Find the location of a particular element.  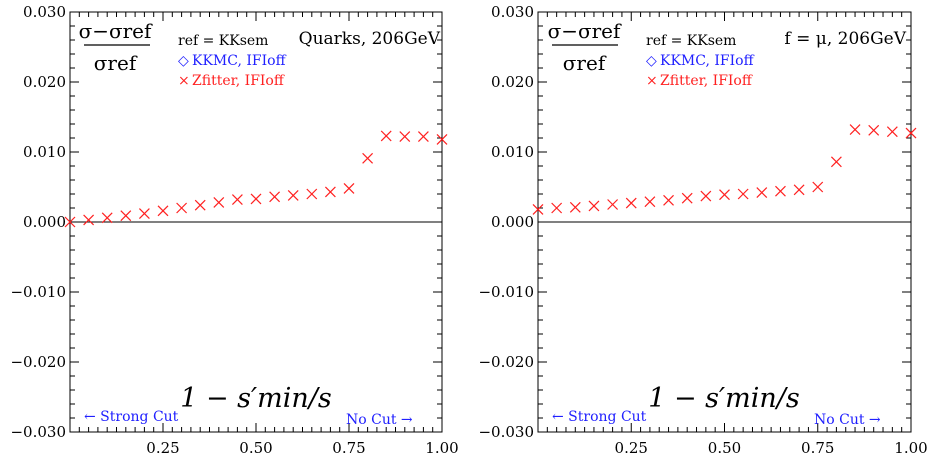

chart-title: Quarks, 206GeV is located at coordinates (370, 39).